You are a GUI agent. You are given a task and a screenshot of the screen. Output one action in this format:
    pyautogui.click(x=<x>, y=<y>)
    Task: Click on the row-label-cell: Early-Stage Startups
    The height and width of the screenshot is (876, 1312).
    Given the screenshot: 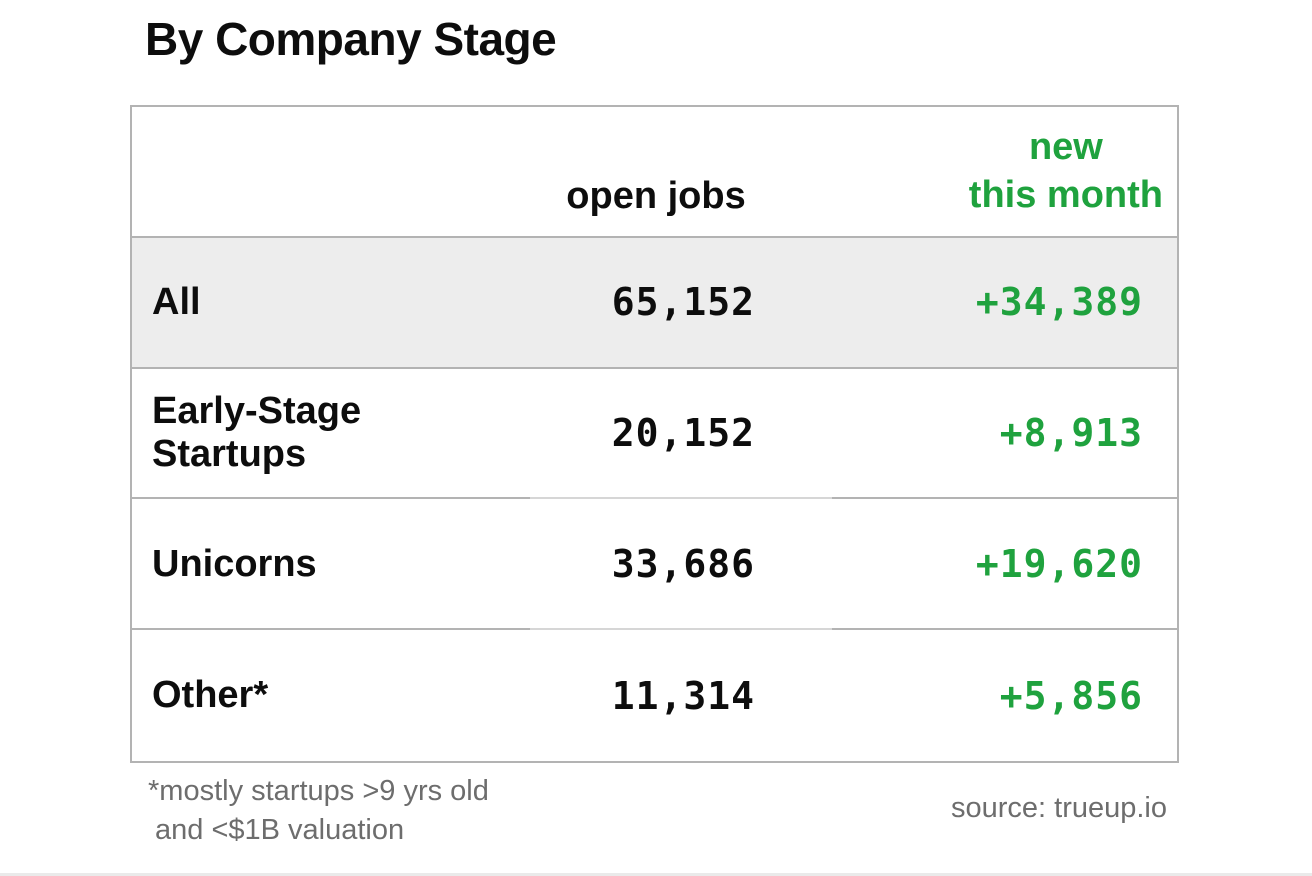 What is the action you would take?
    pyautogui.click(x=331, y=434)
    